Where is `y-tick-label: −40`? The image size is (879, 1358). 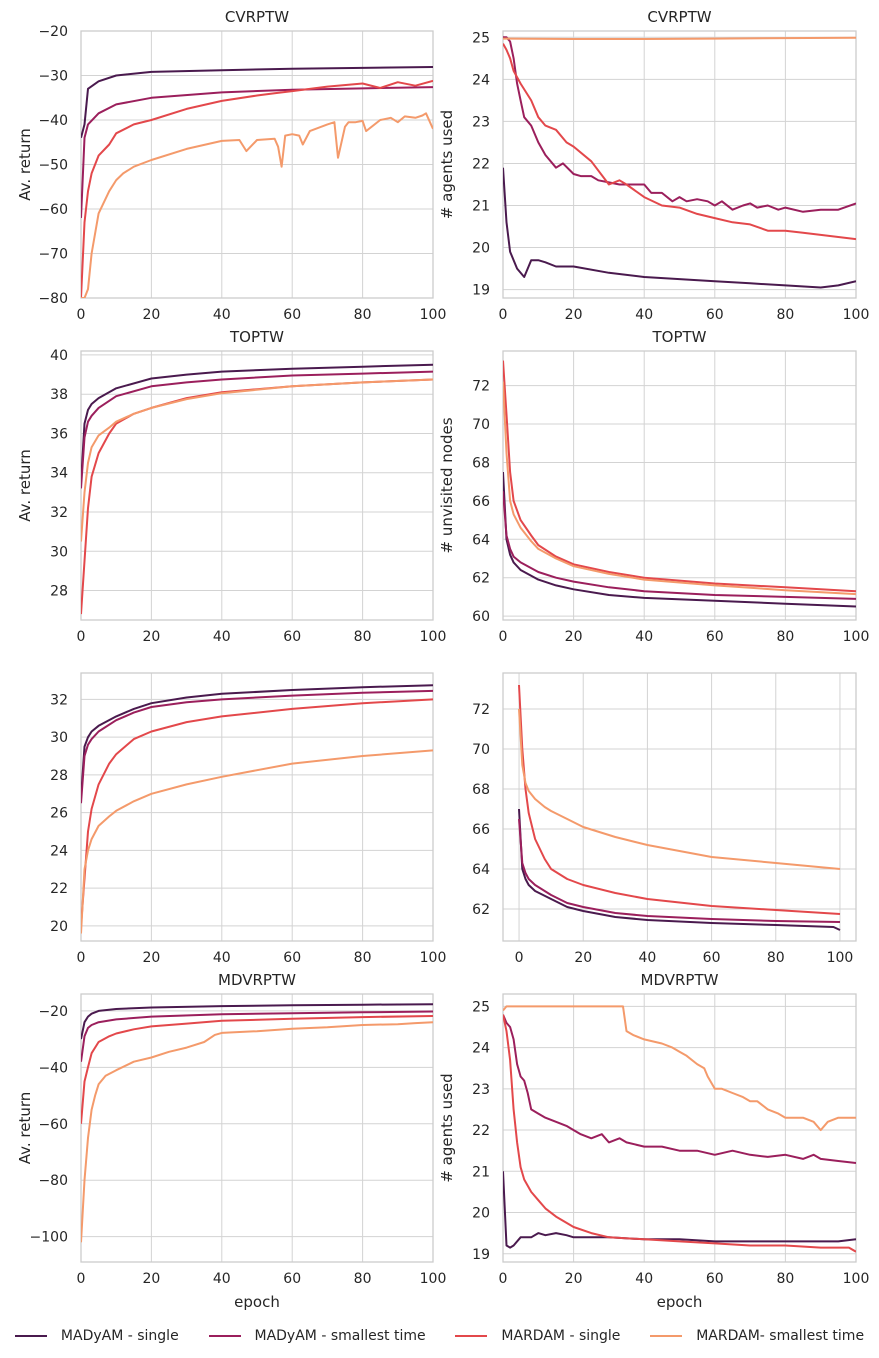 y-tick-label: −40 is located at coordinates (53, 121).